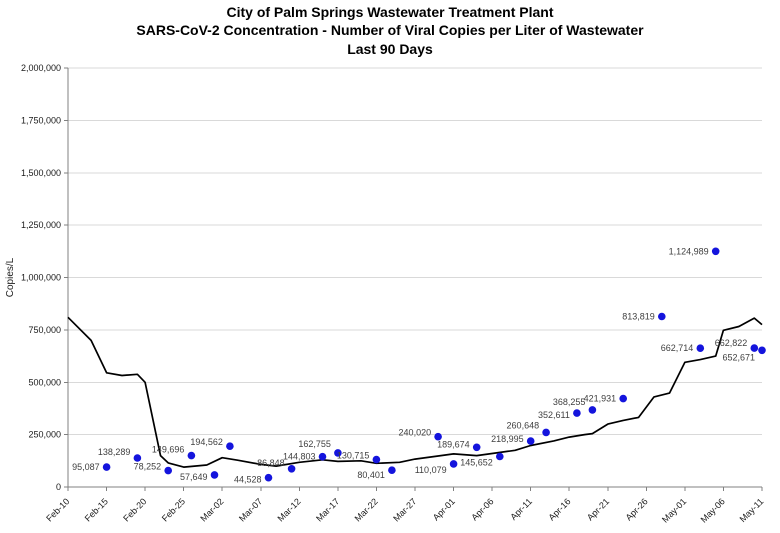 Image resolution: width=780 pixels, height=533 pixels. I want to click on x-tick-label: Apr-26, so click(637, 509).